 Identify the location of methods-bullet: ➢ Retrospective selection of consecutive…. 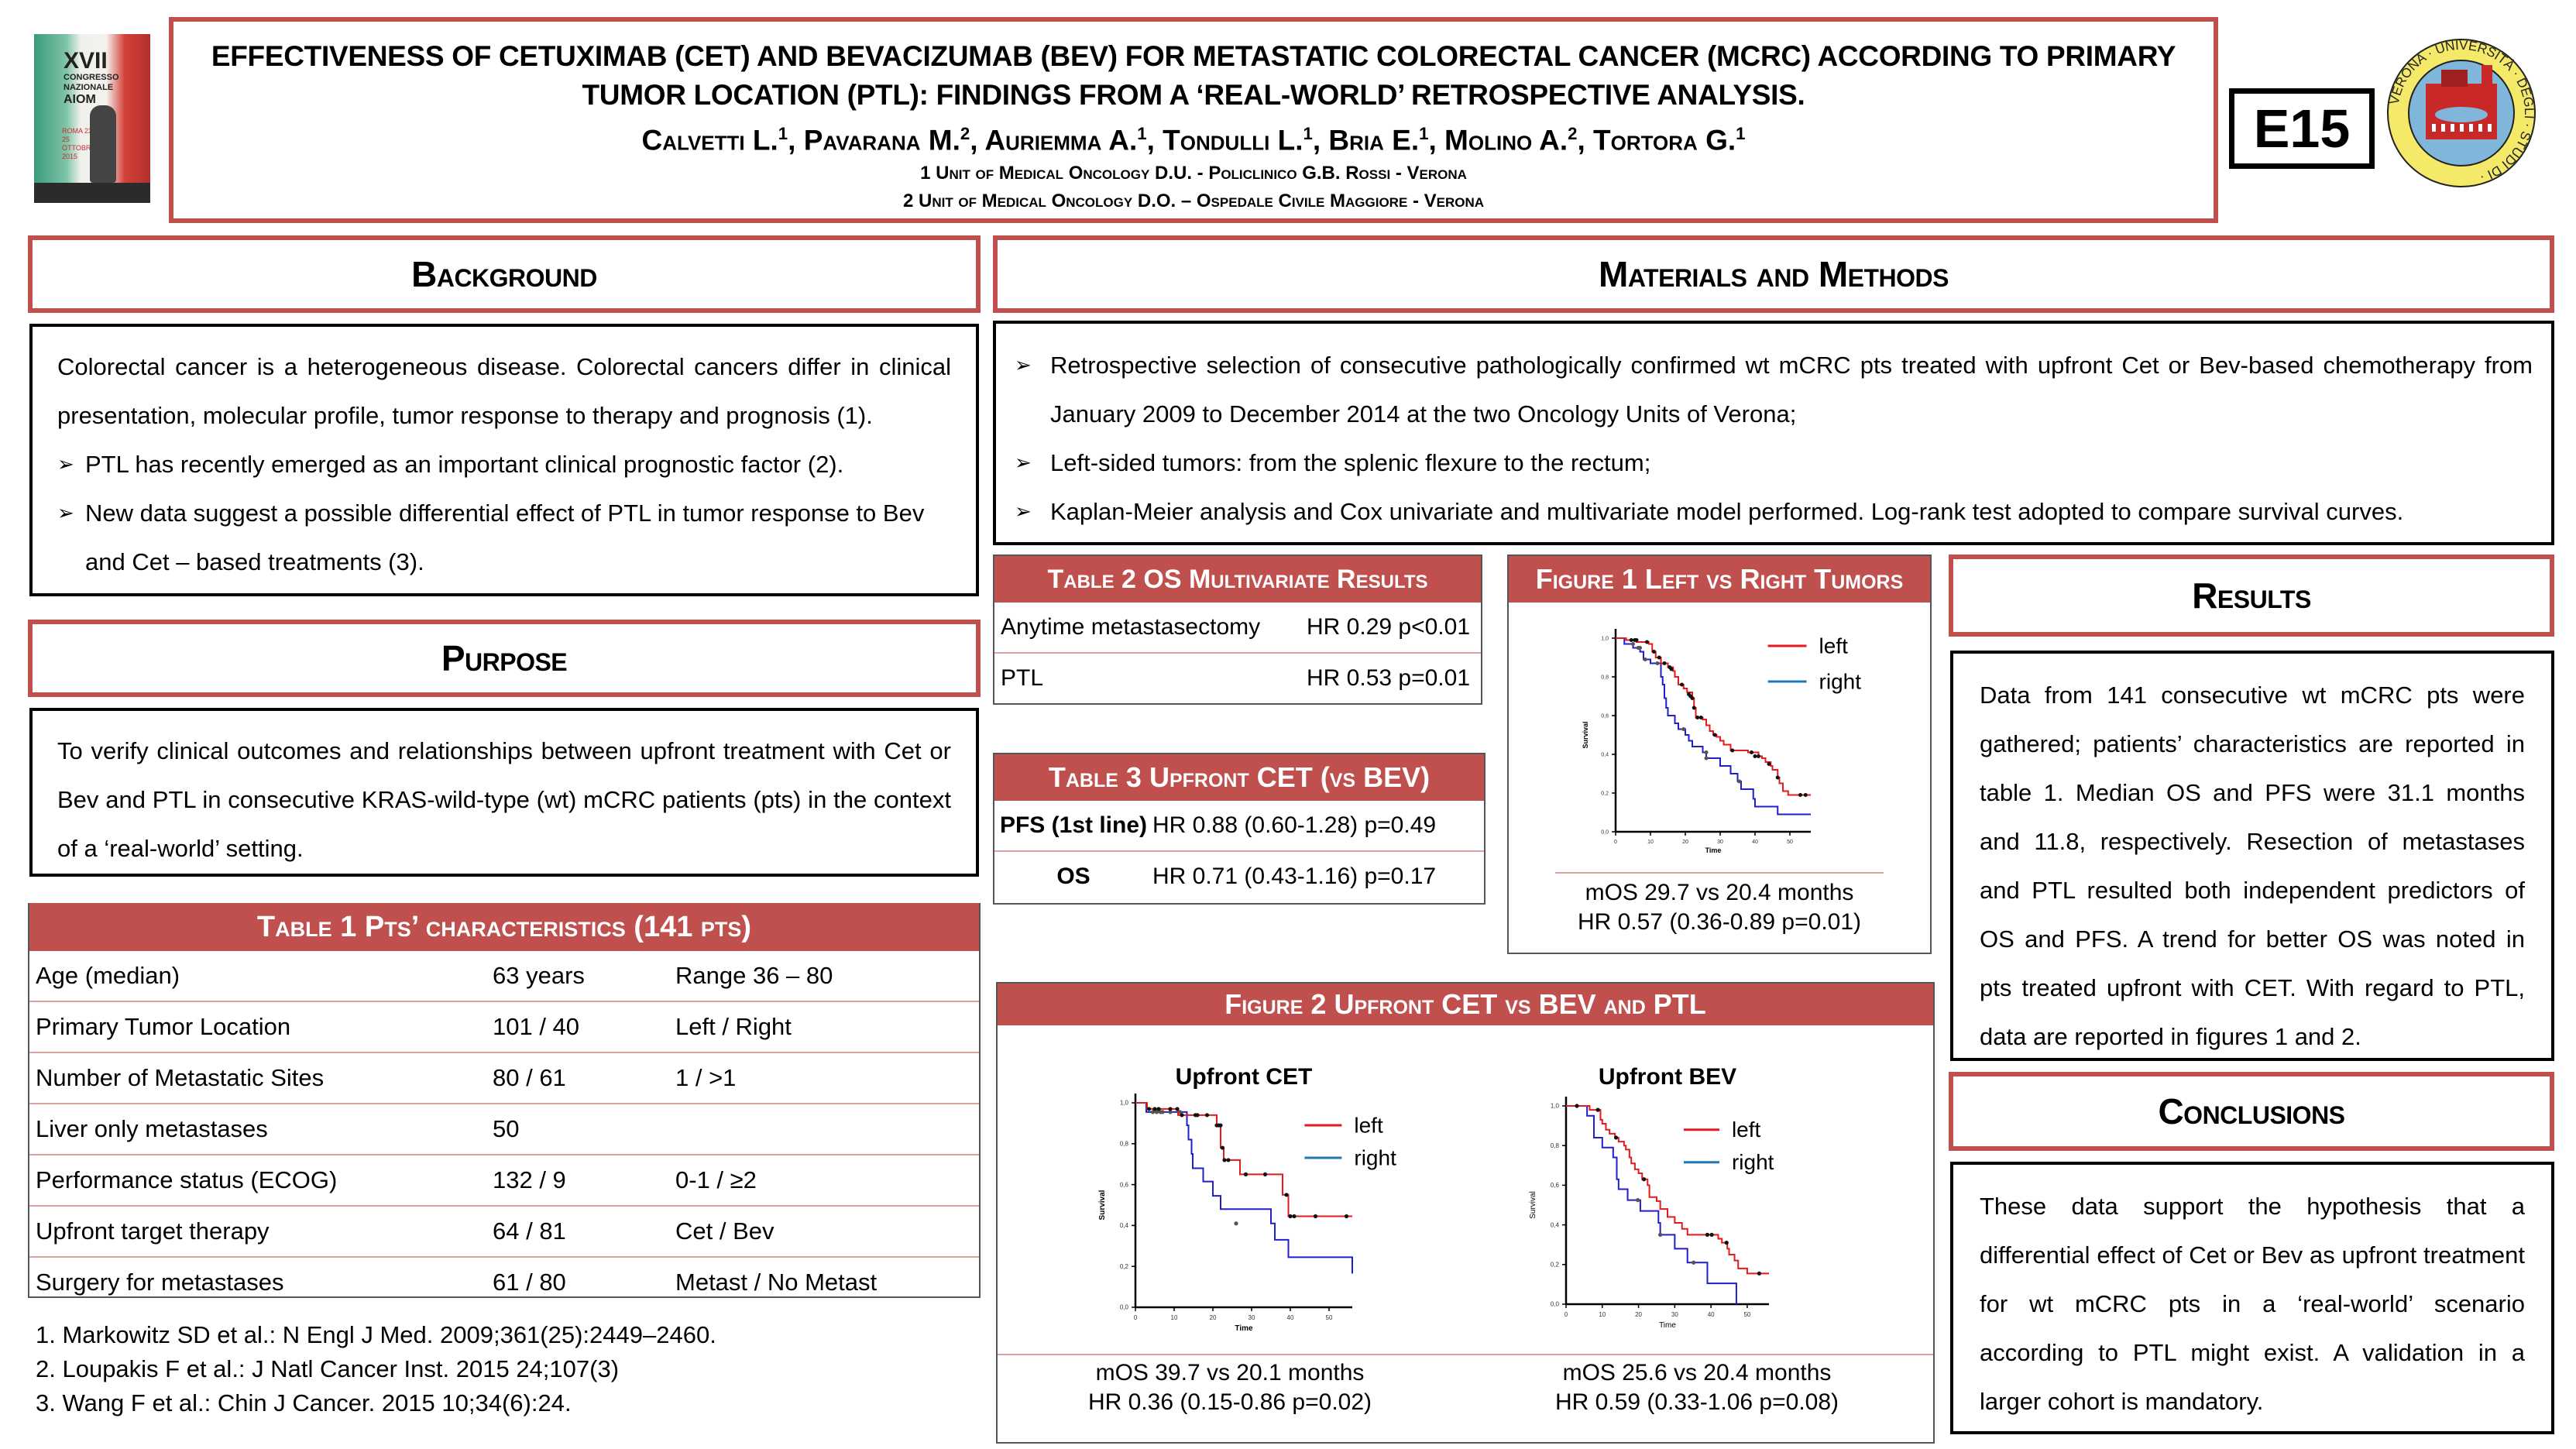
(1774, 389).